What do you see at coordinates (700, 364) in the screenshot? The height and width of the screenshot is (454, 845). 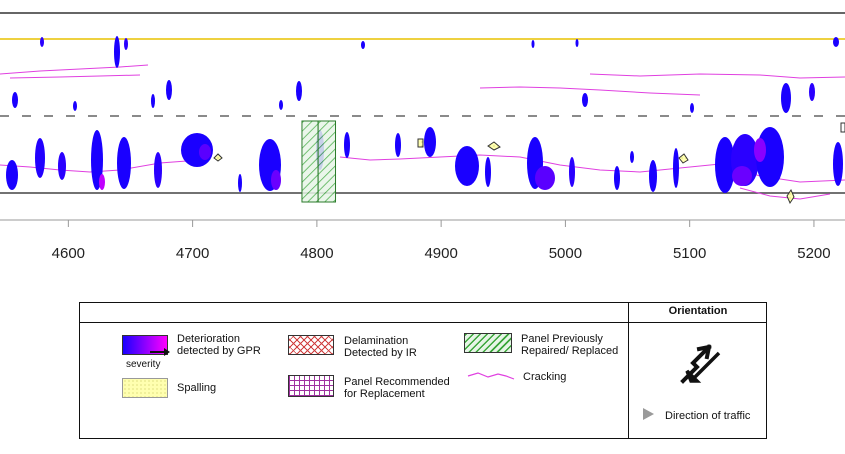 I see `orientation-arrow-icon` at bounding box center [700, 364].